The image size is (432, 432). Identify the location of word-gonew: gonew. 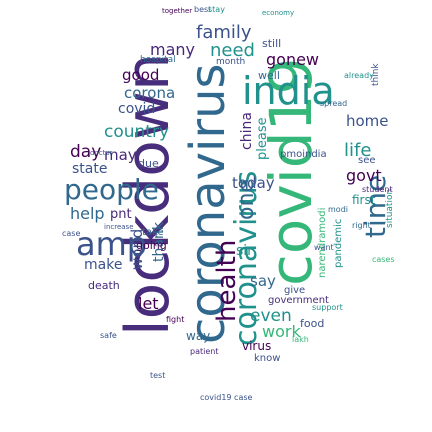
(293, 59).